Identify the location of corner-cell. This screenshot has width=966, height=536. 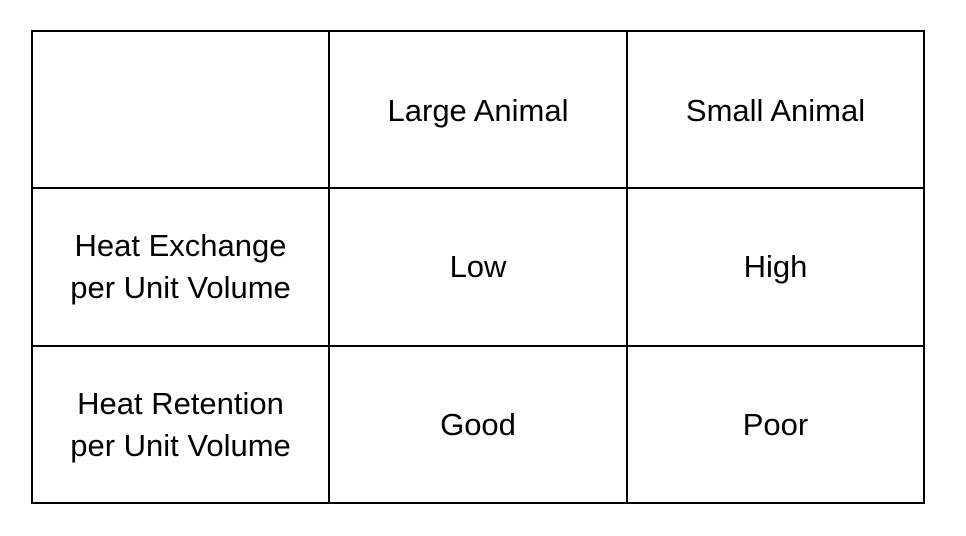
(181, 110).